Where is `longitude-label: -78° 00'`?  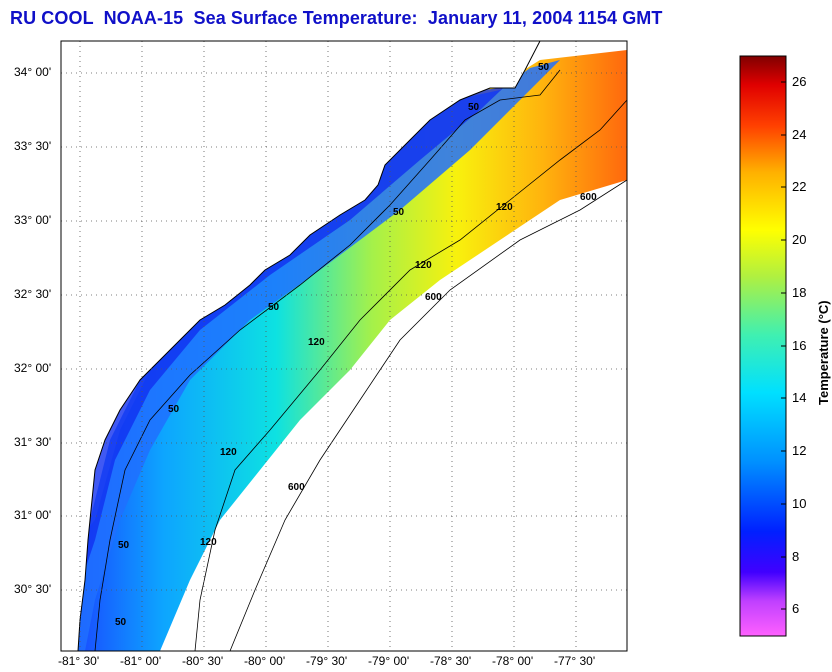
longitude-label: -78° 00' is located at coordinates (513, 661).